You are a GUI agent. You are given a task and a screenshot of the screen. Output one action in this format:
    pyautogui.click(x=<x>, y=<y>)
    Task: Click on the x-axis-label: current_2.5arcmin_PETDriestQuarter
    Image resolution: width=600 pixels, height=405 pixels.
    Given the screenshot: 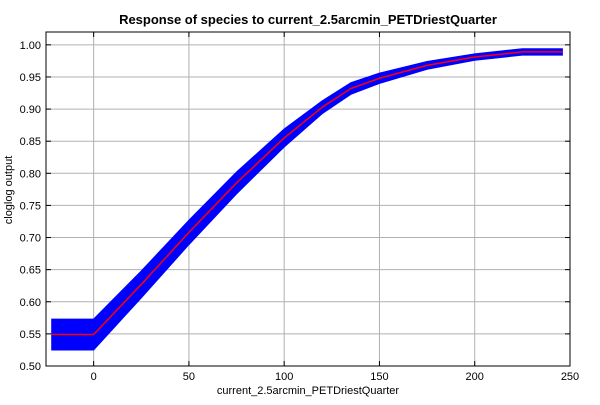 What is the action you would take?
    pyautogui.click(x=308, y=391)
    